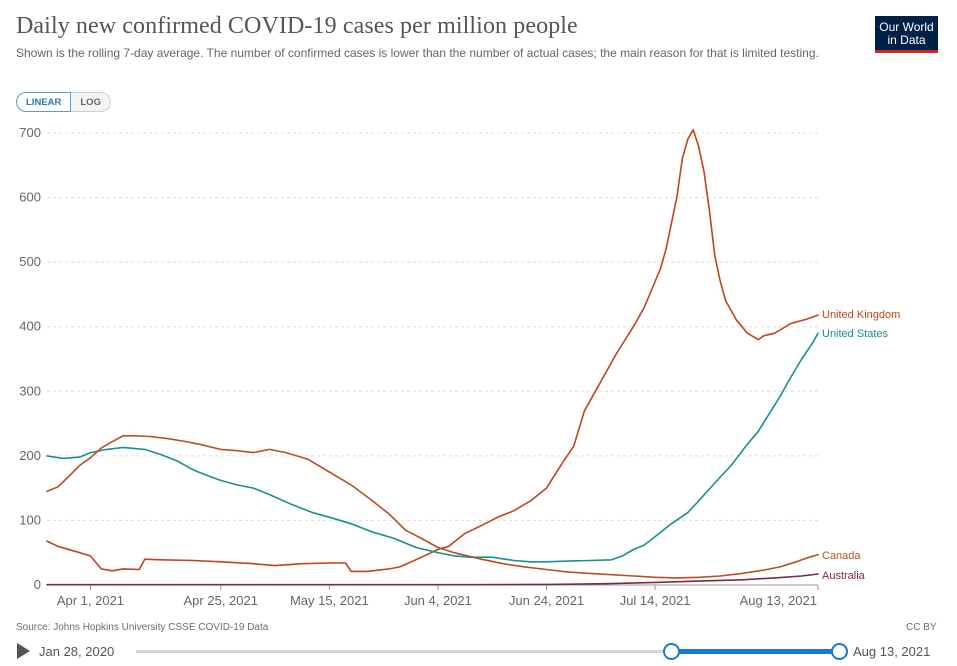 This screenshot has height=666, width=957. Describe the element at coordinates (30, 519) in the screenshot. I see `y-tick-label-100: 100` at that location.